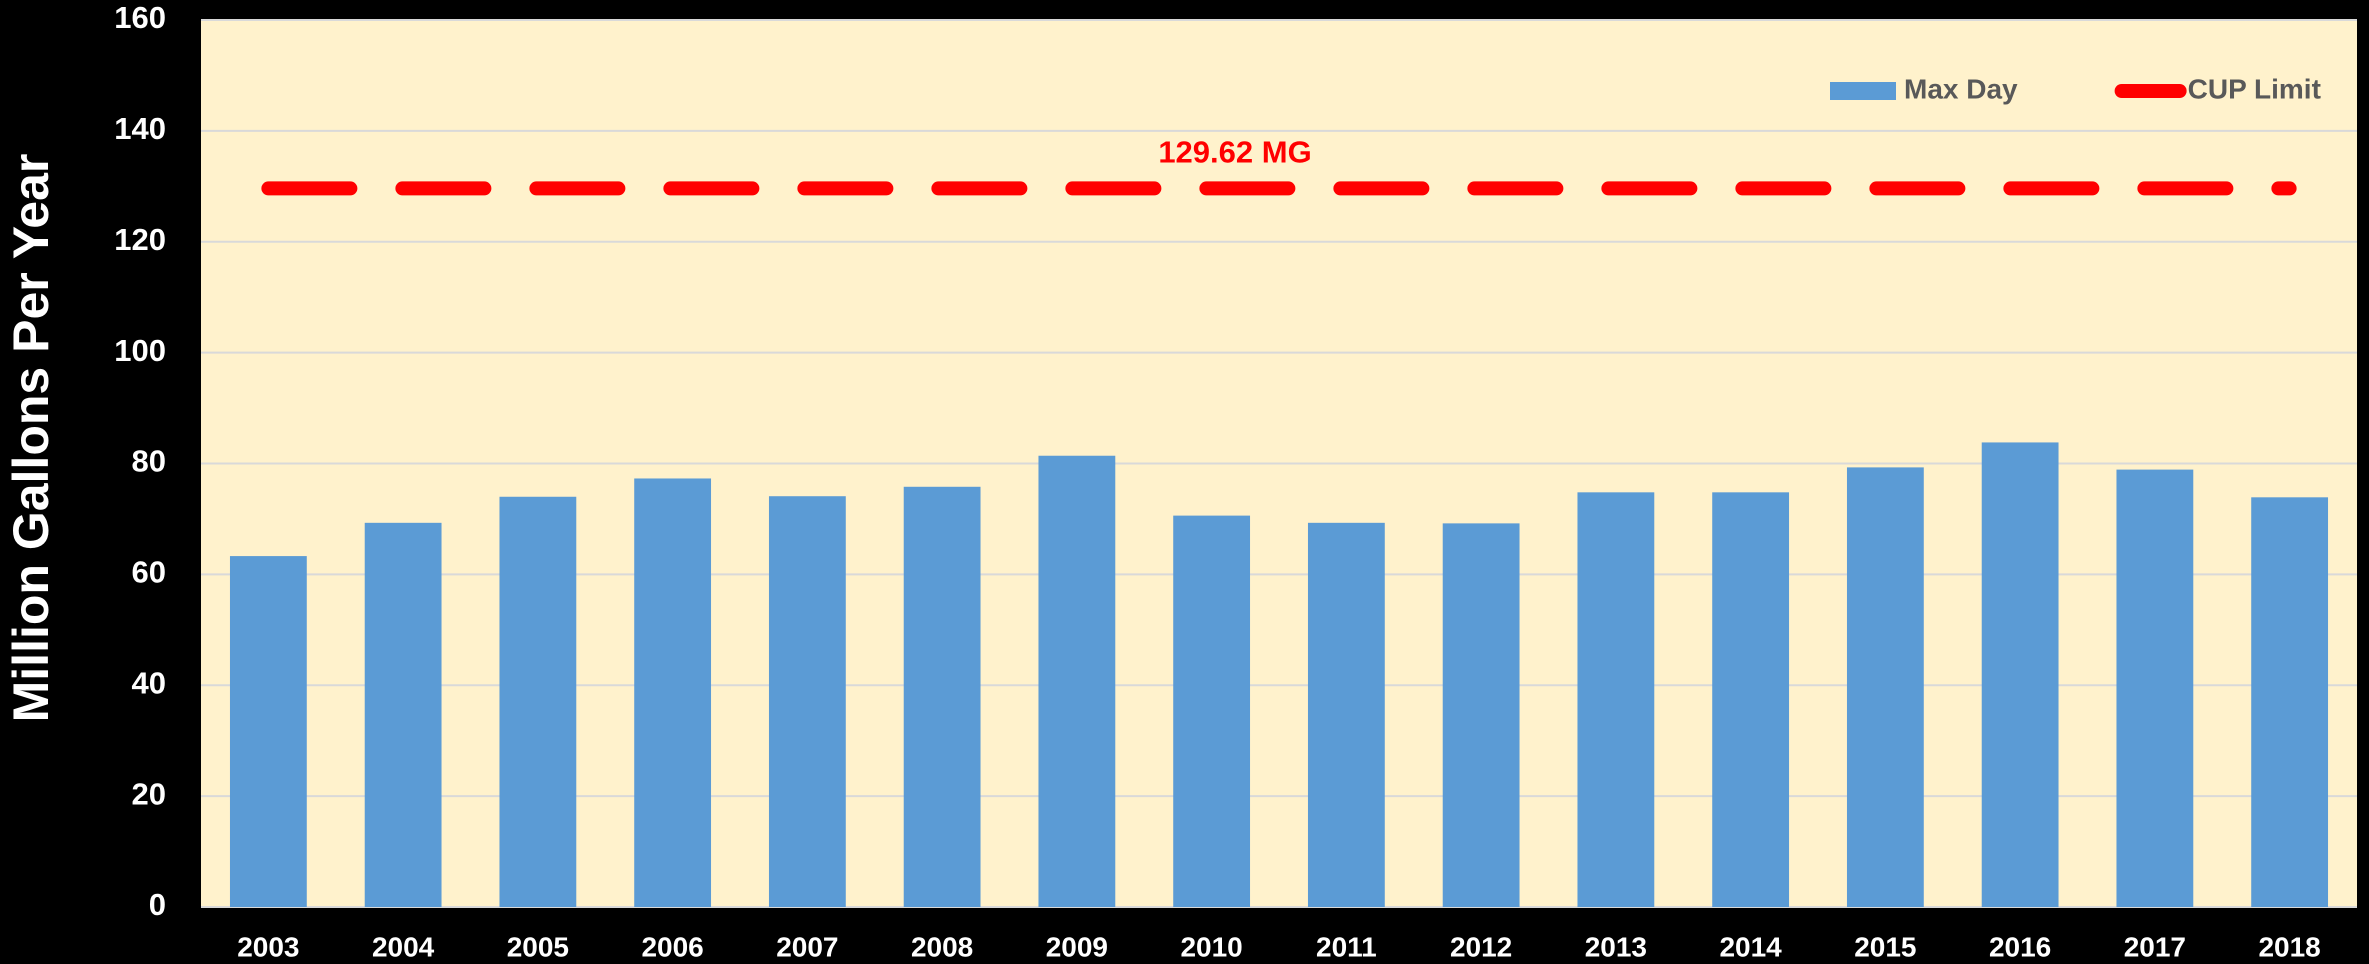 This screenshot has width=2369, height=964. I want to click on x-tick-label: 2017, so click(2155, 946).